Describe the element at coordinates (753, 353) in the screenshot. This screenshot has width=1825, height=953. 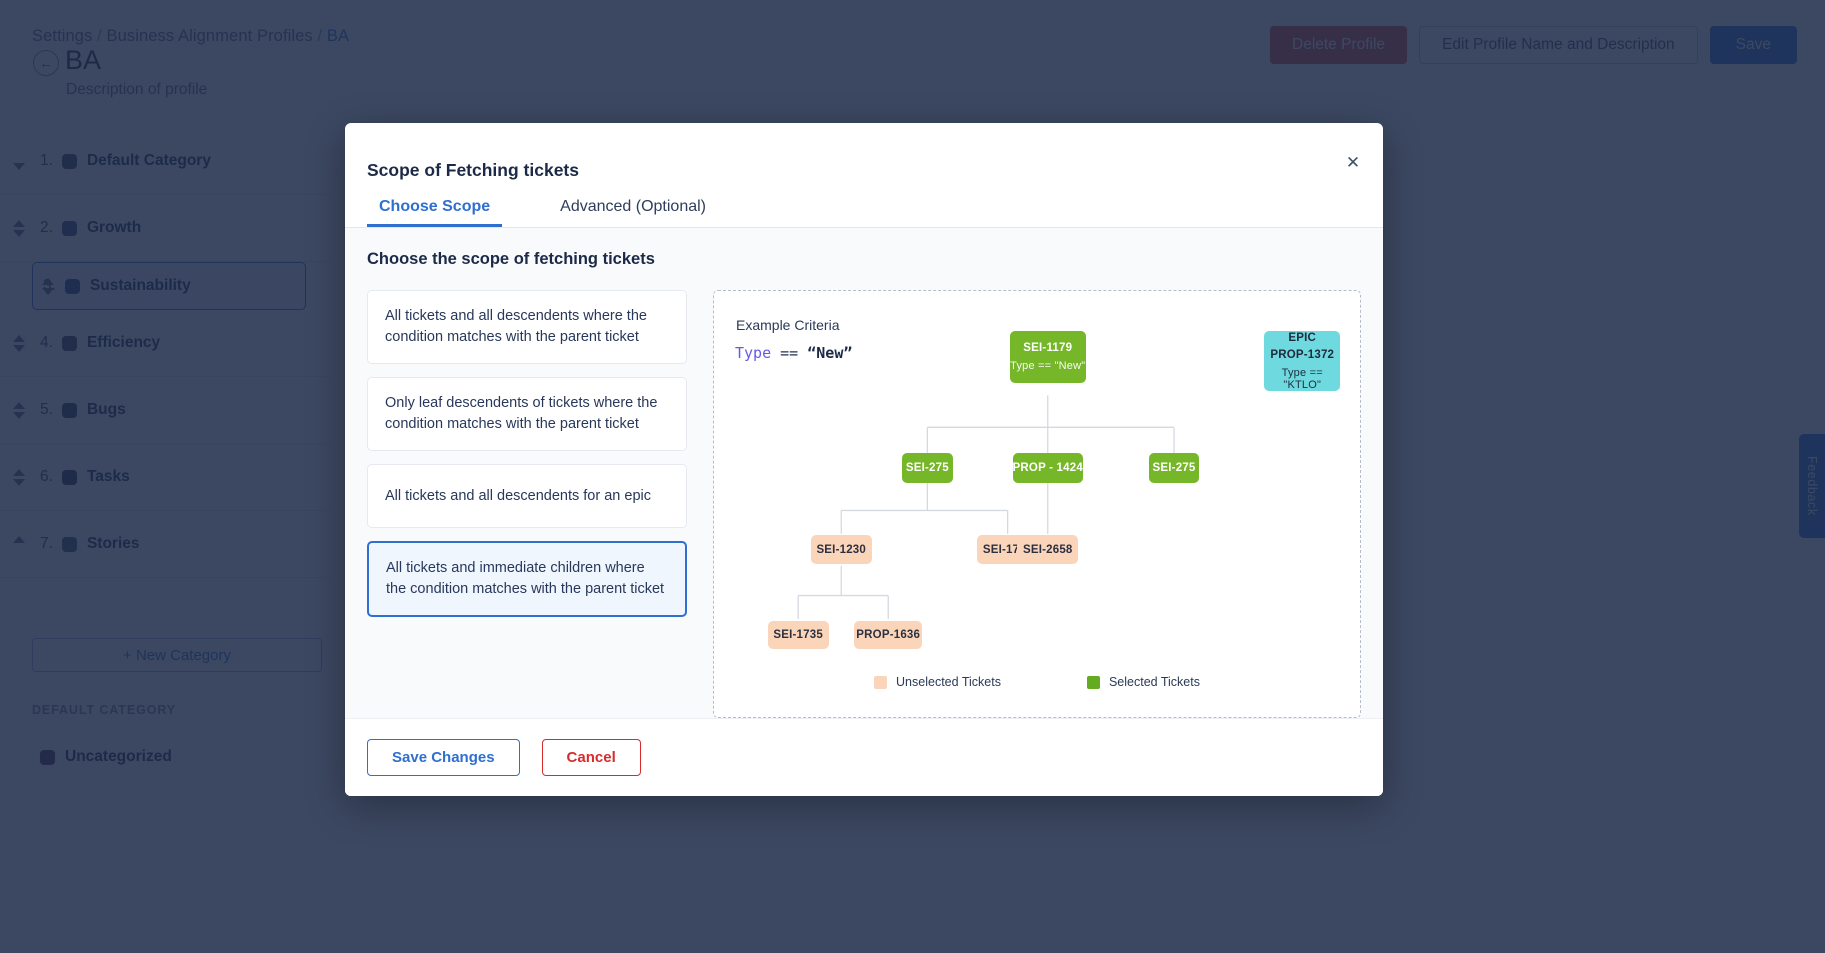
I see `criteria-key: Type` at that location.